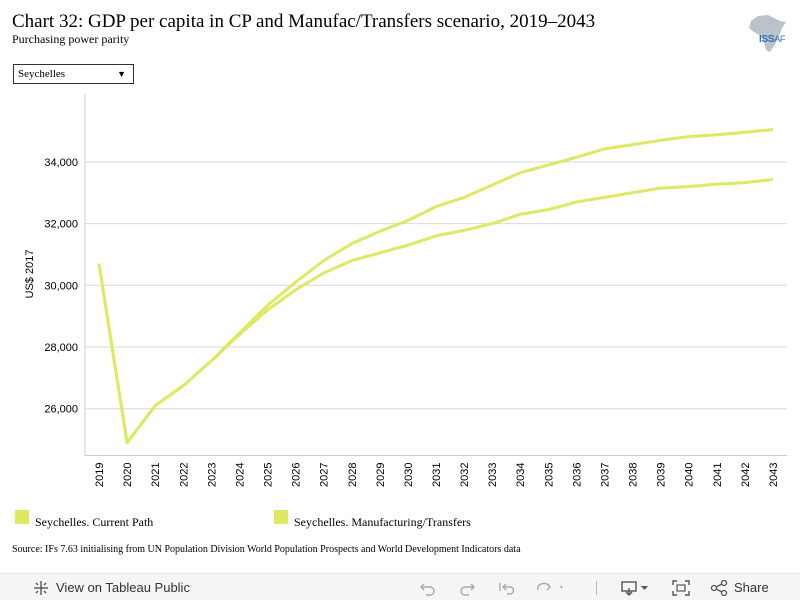 The image size is (800, 600). Describe the element at coordinates (718, 475) in the screenshot. I see `x-tick-label: 2041` at that location.